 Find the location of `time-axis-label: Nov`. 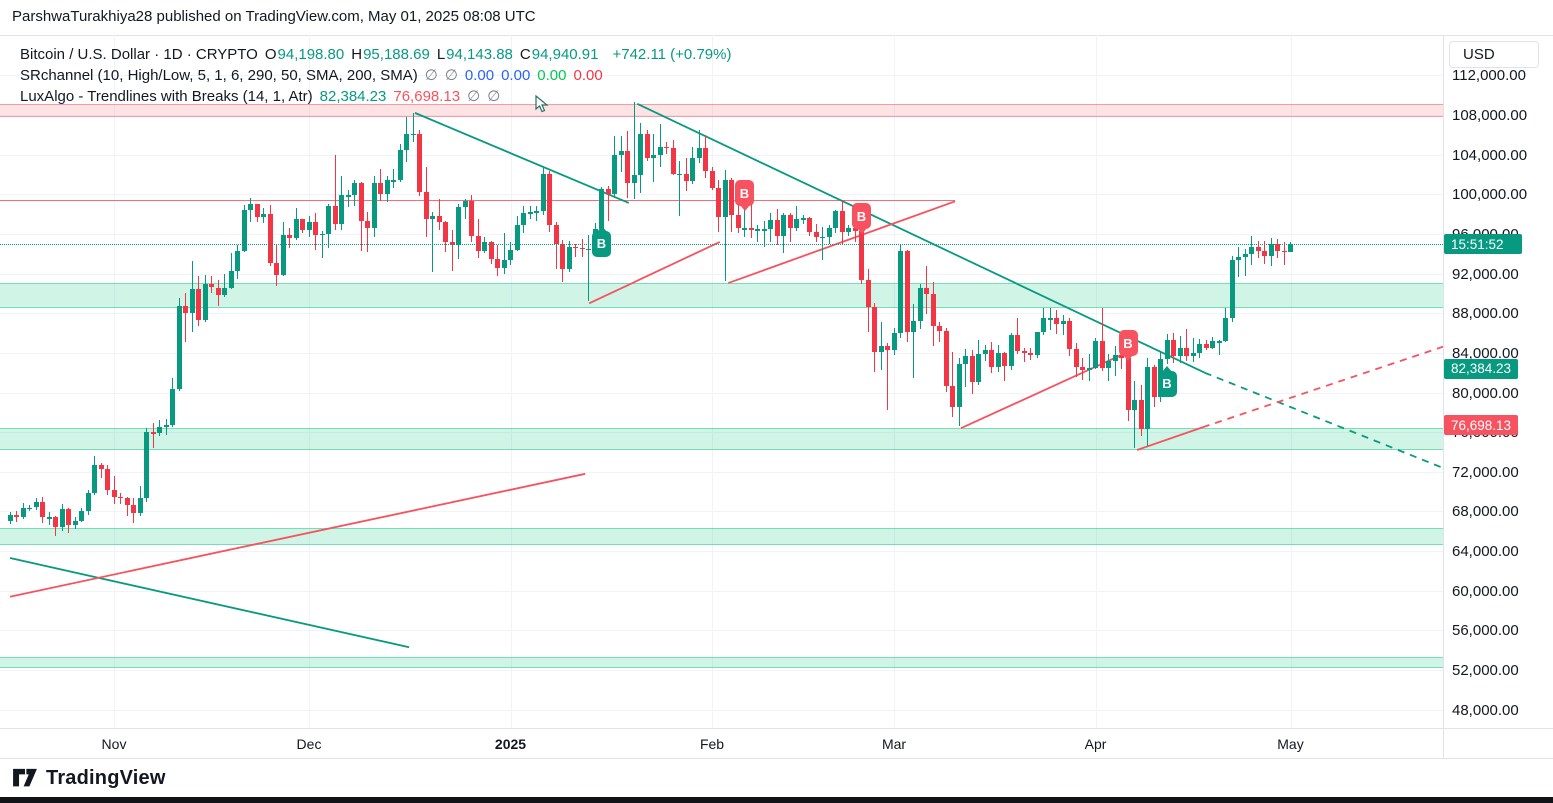

time-axis-label: Nov is located at coordinates (114, 744).